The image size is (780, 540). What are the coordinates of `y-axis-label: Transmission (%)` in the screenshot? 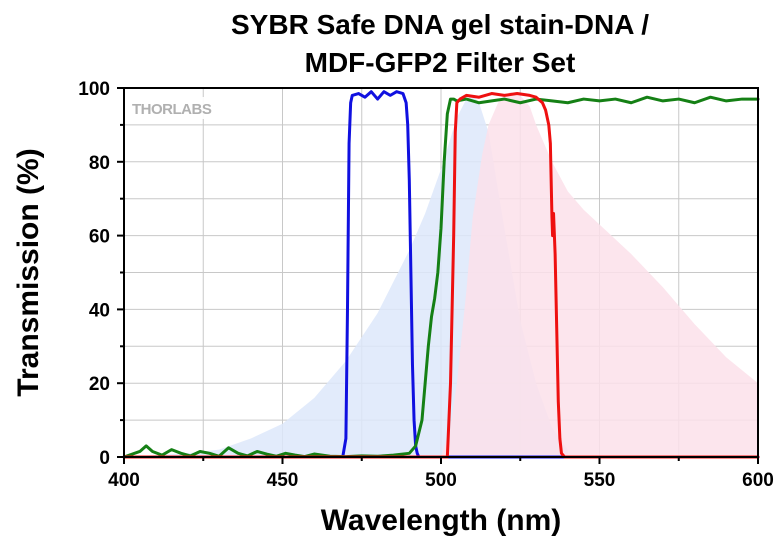 It's located at (28, 272).